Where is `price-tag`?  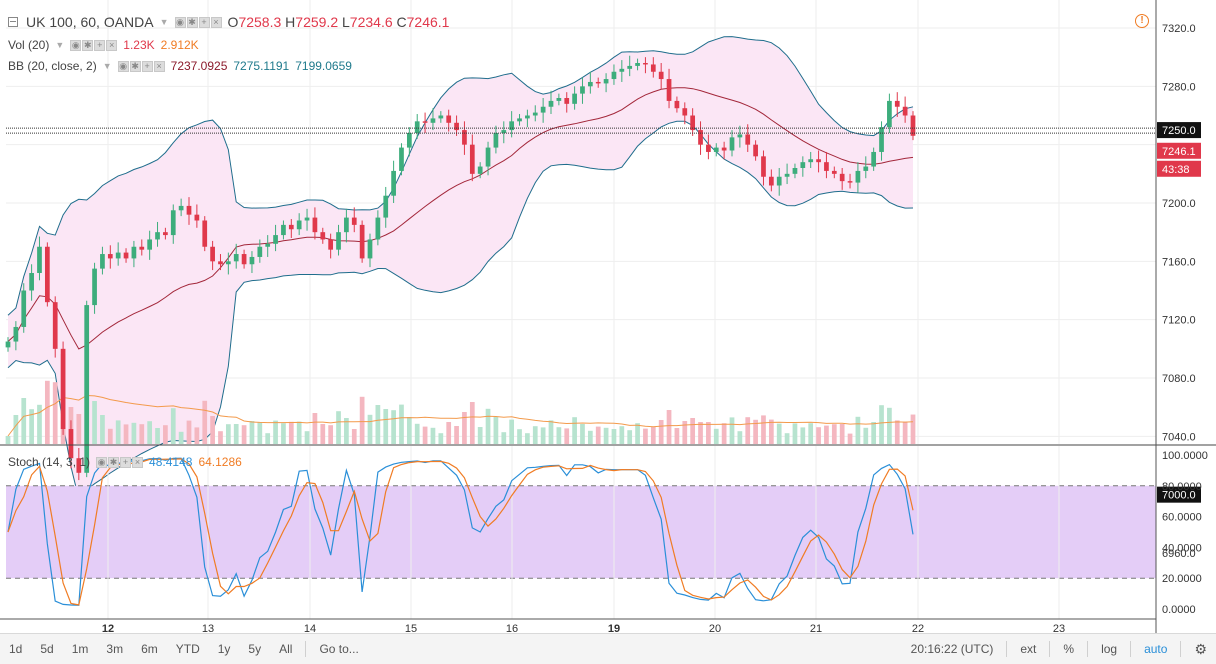
price-tag is located at coordinates (1179, 150).